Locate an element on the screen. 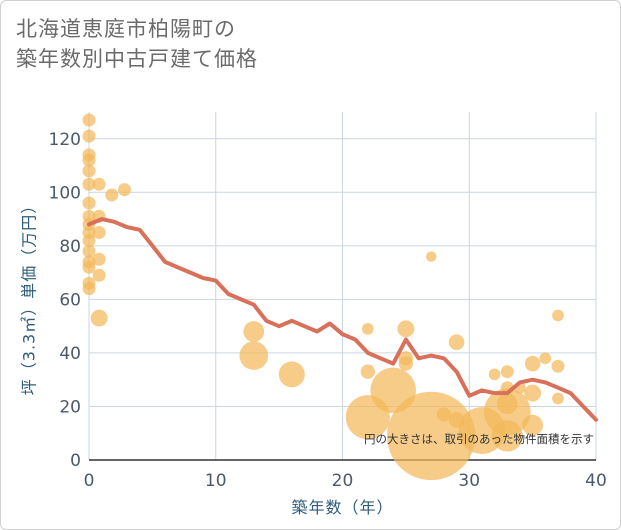 This screenshot has height=530, width=621. size-legend-note: 円の大きさは、取引のあった物件面積を示す is located at coordinates (479, 439).